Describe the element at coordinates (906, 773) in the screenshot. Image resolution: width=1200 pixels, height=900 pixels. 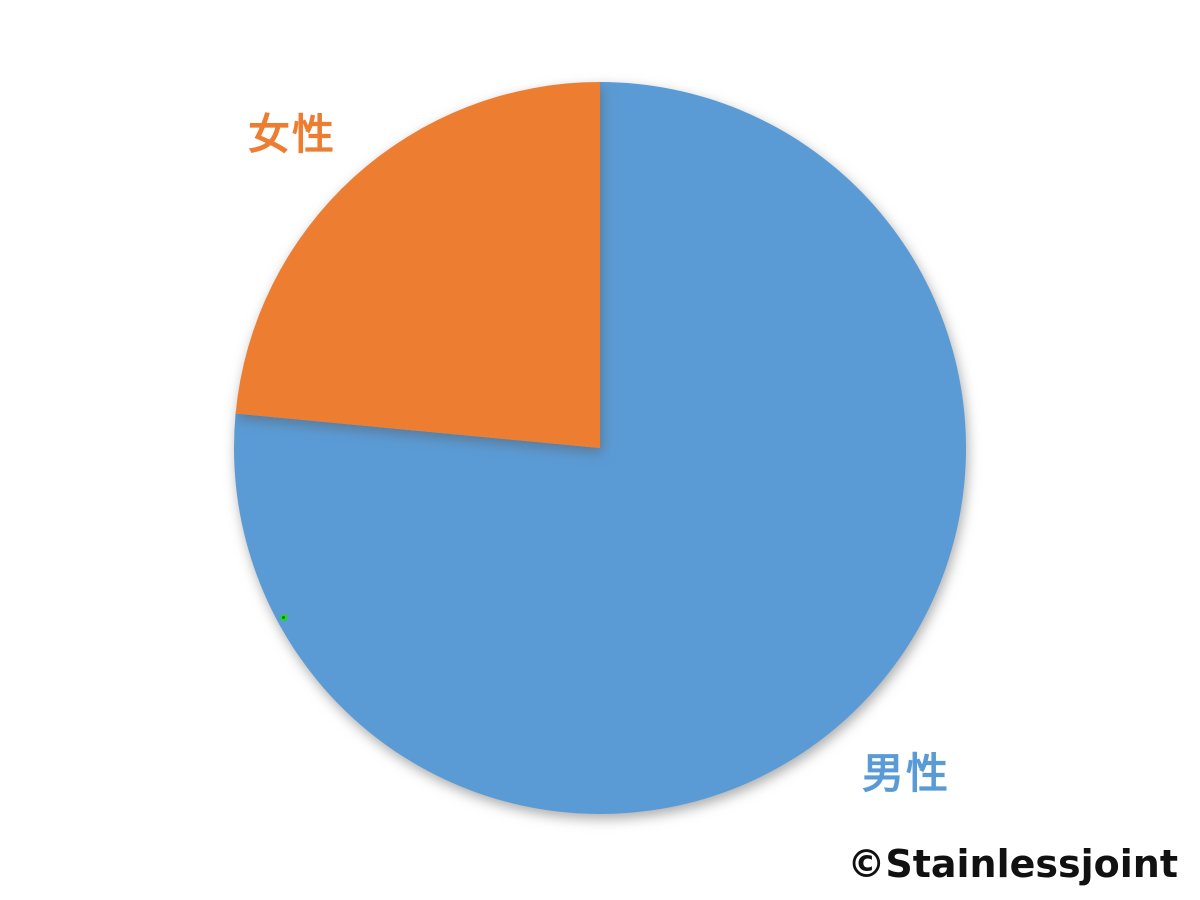
I see `slice-label-male: 男性` at that location.